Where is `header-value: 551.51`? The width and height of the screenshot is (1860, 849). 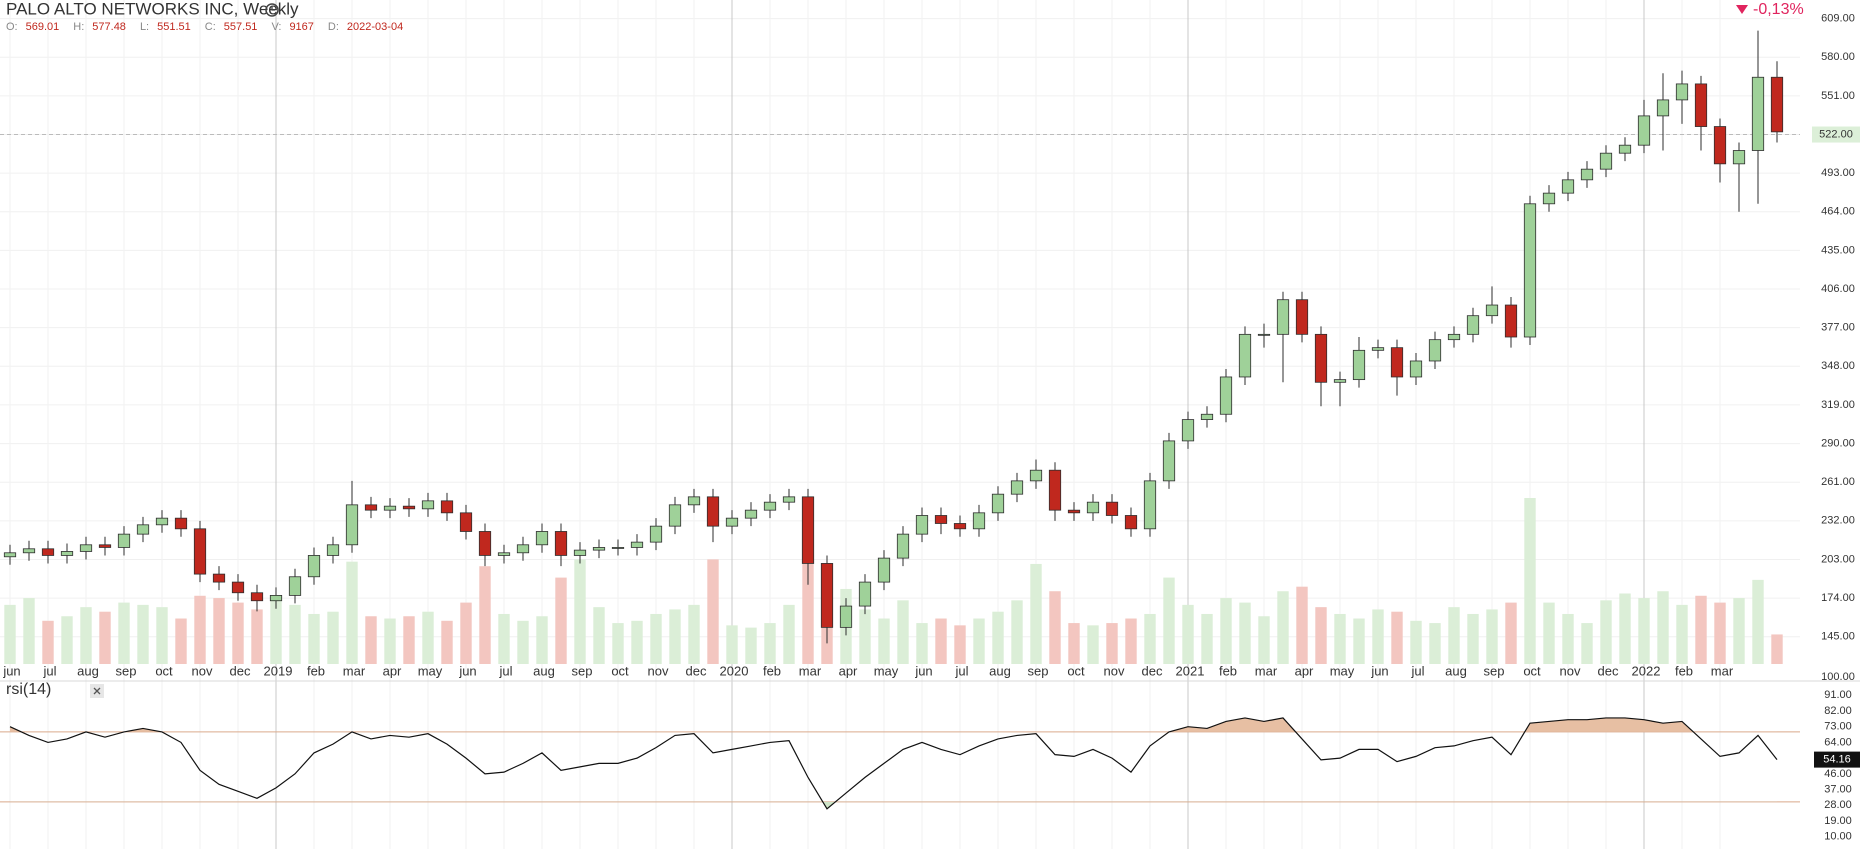 header-value: 551.51 is located at coordinates (174, 27).